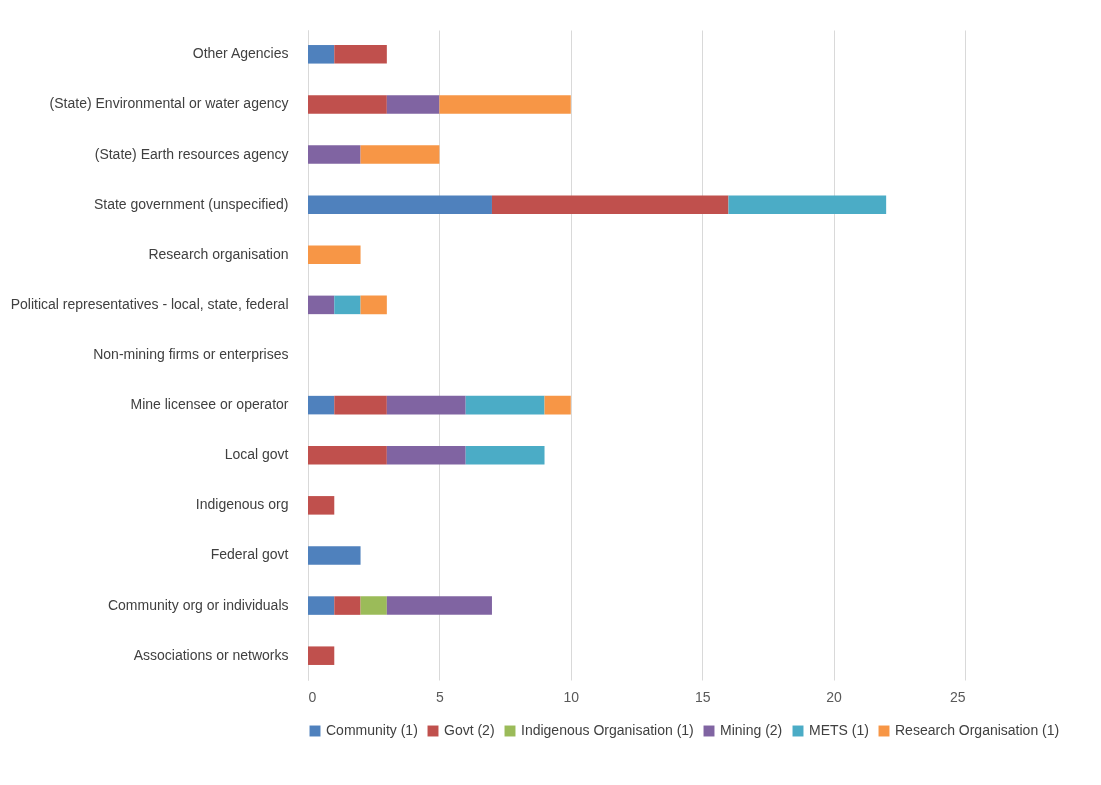  What do you see at coordinates (211, 654) in the screenshot?
I see `y-tick-label: Associations or networks` at bounding box center [211, 654].